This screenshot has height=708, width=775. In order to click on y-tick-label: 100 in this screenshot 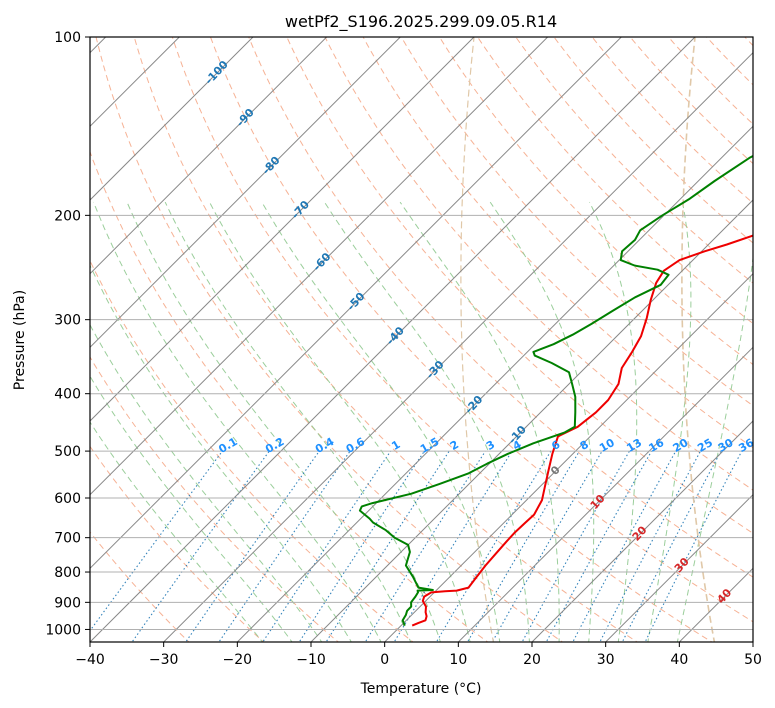, I will do `click(67, 38)`.